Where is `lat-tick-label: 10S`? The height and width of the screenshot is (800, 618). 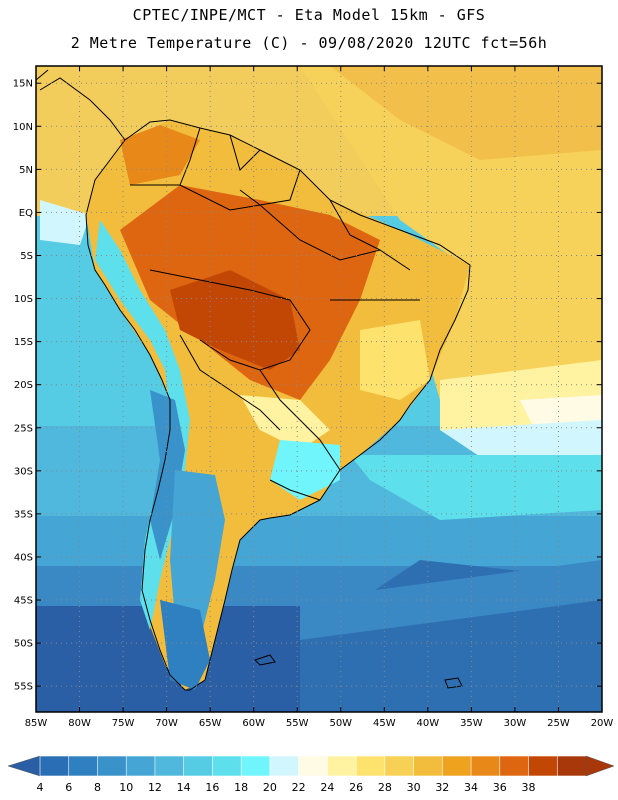 lat-tick-label: 10S is located at coordinates (23, 299).